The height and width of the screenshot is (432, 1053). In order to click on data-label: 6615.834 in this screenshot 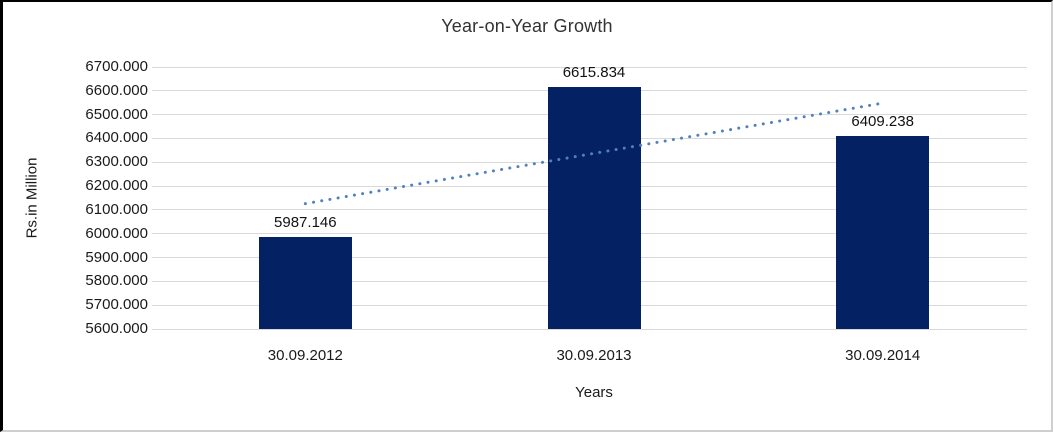, I will do `click(594, 73)`.